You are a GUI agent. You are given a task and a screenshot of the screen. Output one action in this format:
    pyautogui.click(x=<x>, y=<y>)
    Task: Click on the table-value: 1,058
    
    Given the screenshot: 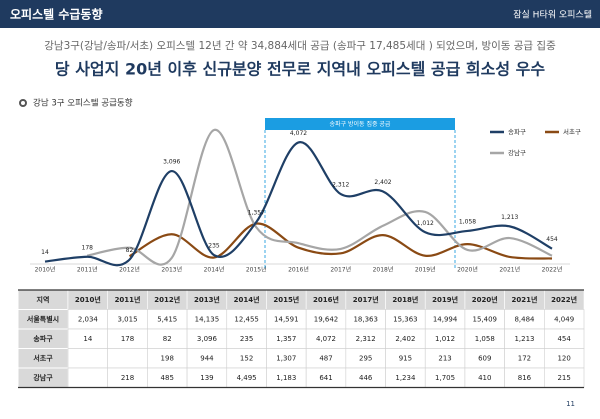 What is the action you would take?
    pyautogui.click(x=485, y=339)
    